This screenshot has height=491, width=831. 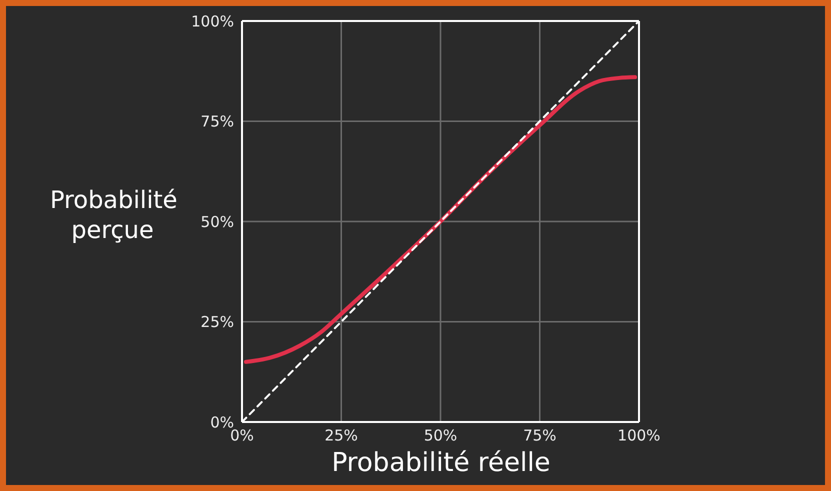 What do you see at coordinates (212, 21) in the screenshot?
I see `y-tick-label: 100%` at bounding box center [212, 21].